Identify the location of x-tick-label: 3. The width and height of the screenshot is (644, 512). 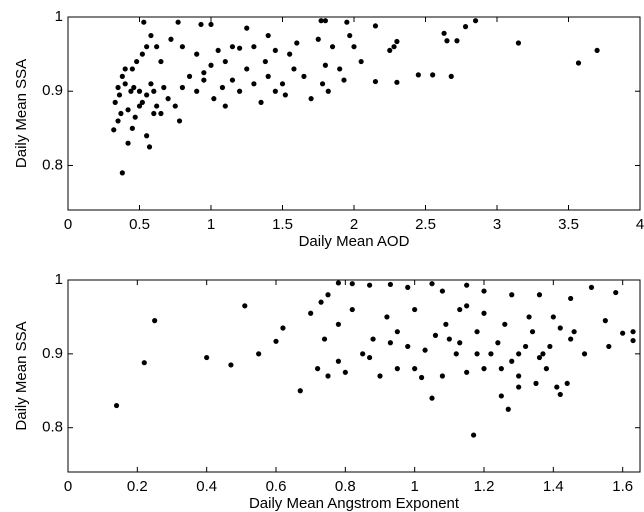
(497, 224).